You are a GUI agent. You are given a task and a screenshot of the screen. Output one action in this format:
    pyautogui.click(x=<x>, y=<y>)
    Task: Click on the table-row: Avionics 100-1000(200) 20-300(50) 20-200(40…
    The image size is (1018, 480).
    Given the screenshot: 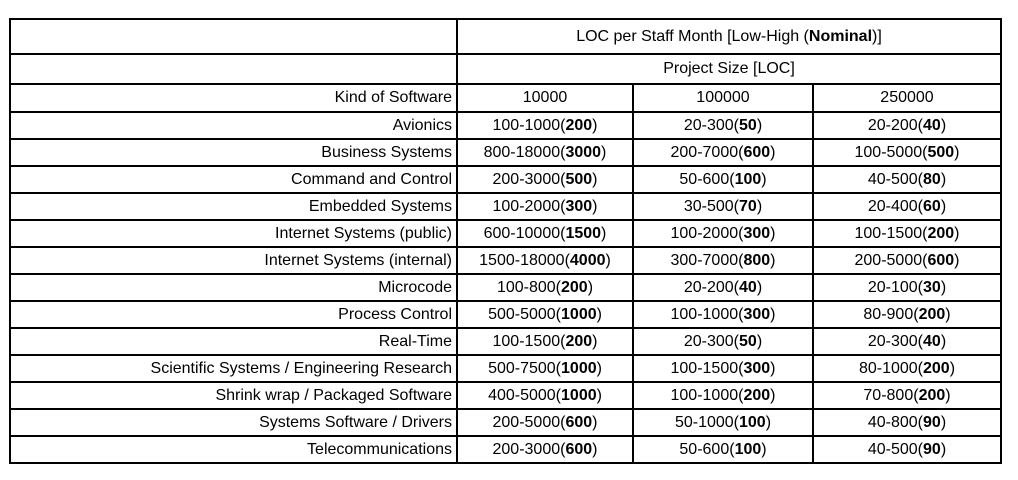 What is the action you would take?
    pyautogui.click(x=505, y=125)
    